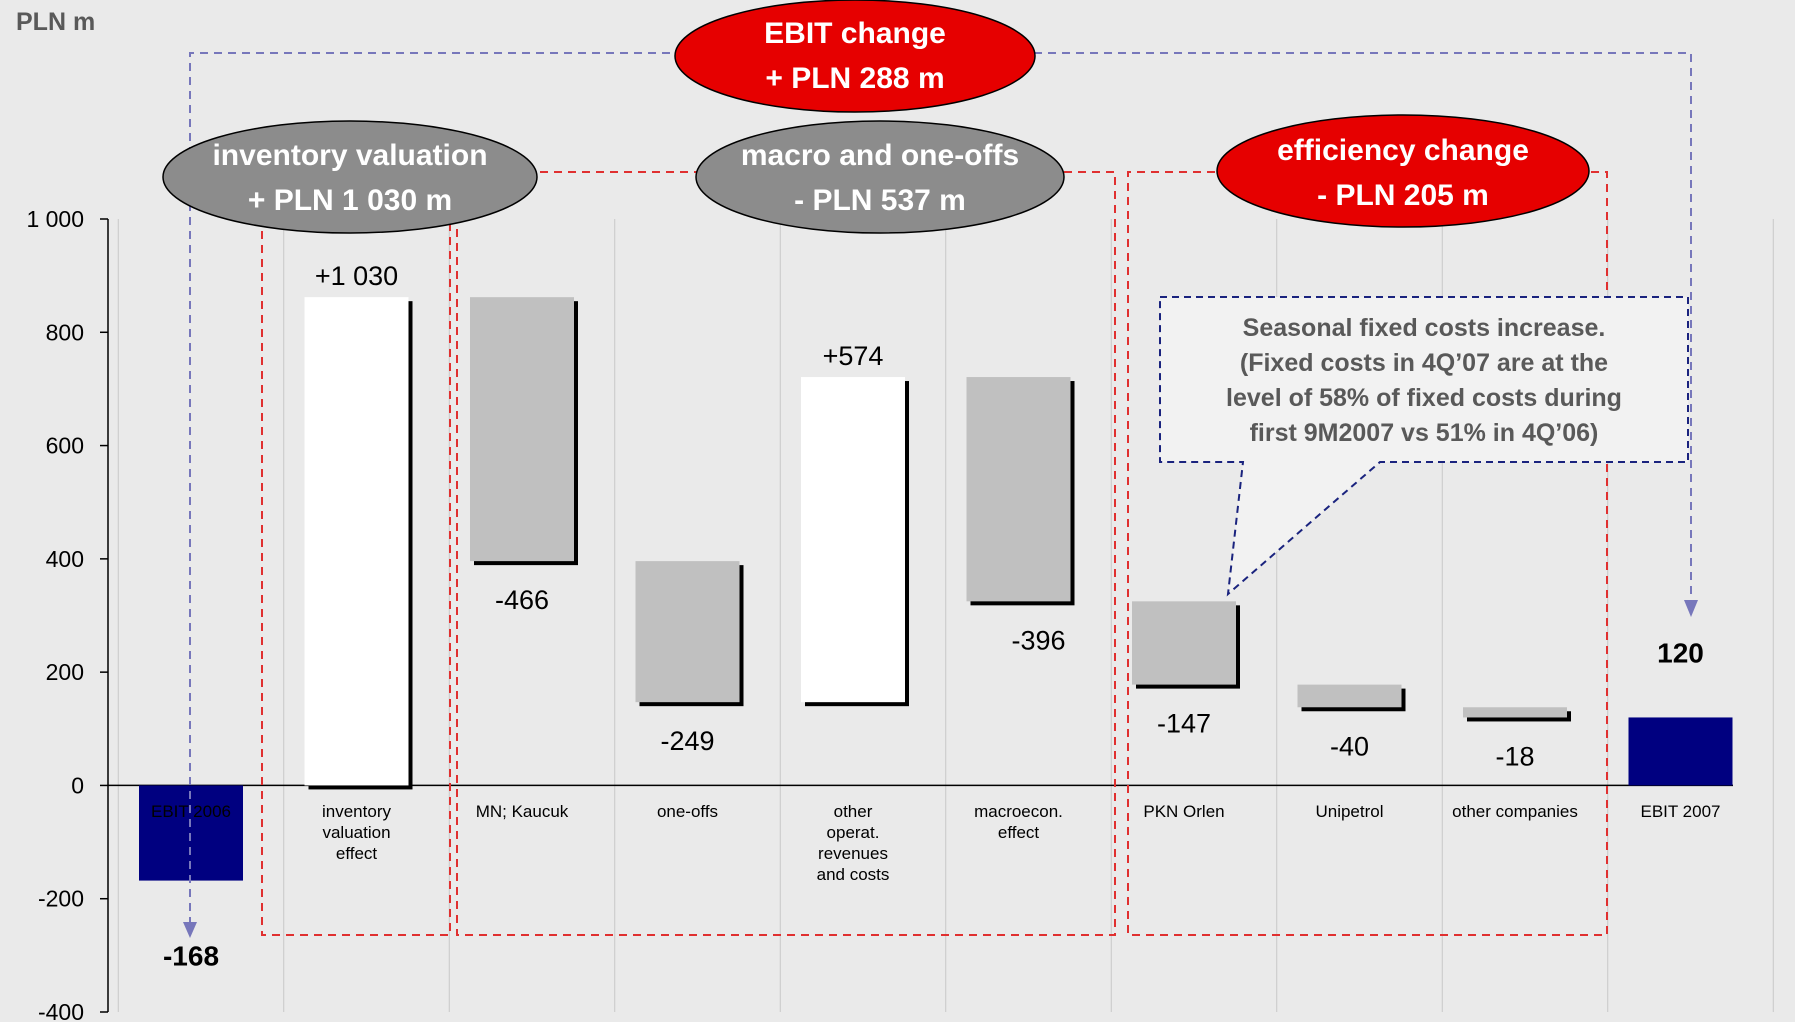 The height and width of the screenshot is (1022, 1795). I want to click on callout-line-1: Seasonal fixed costs increase., so click(1424, 328).